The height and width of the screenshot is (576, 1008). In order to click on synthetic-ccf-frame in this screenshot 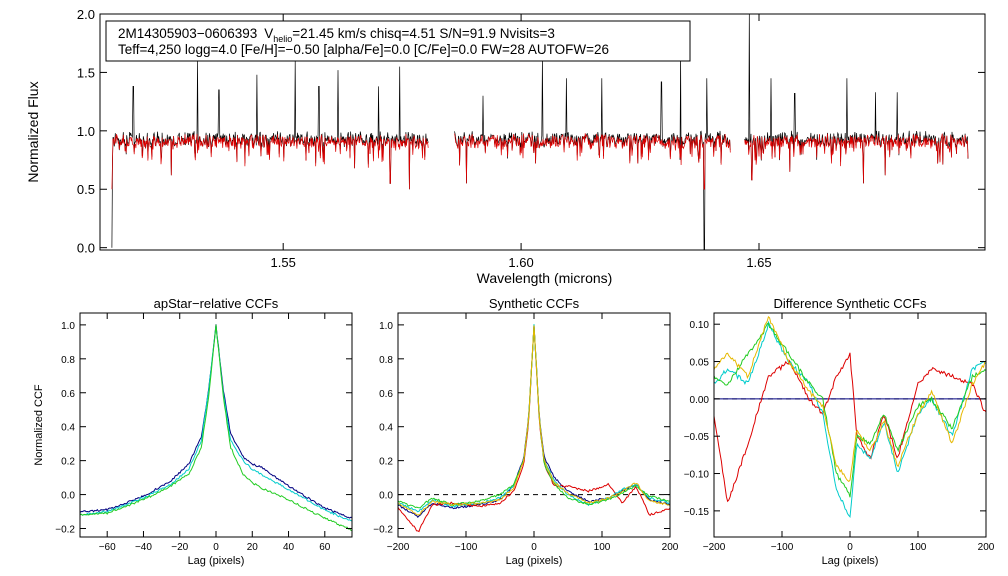, I will do `click(534, 425)`.